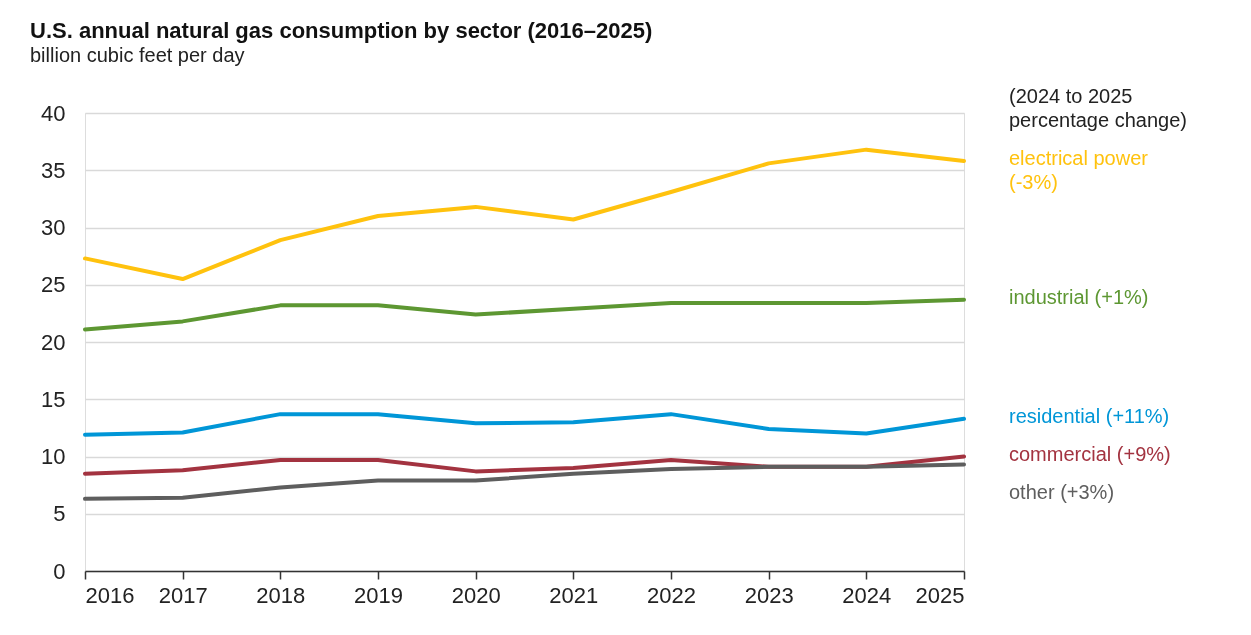 The height and width of the screenshot is (635, 1251). I want to click on text: residential (+11%), so click(1089, 415).